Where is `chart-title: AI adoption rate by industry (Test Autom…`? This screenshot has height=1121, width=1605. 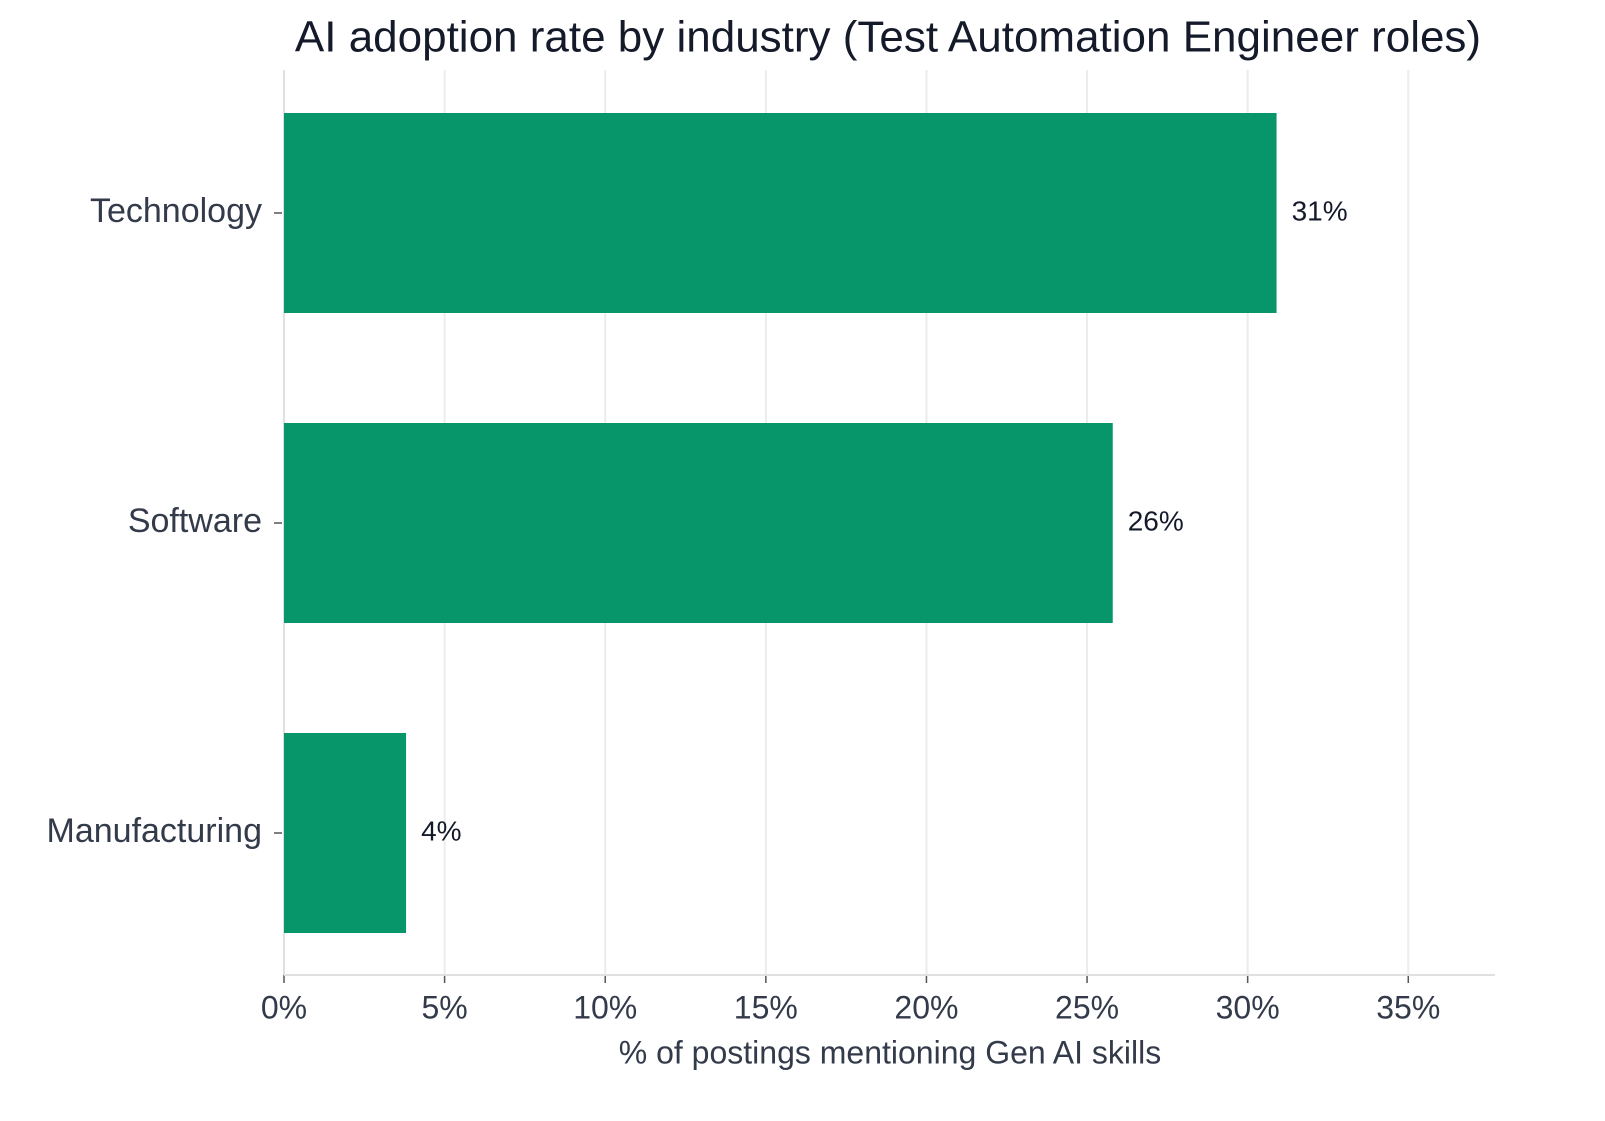
chart-title: AI adoption rate by industry (Test Autom… is located at coordinates (888, 37).